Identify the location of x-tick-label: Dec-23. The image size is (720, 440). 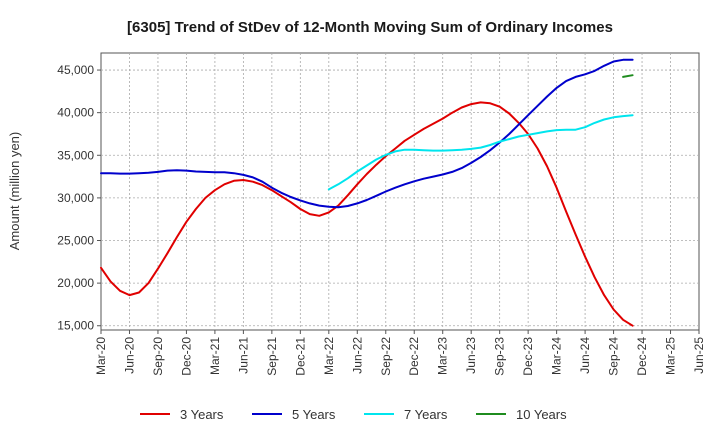
(528, 356).